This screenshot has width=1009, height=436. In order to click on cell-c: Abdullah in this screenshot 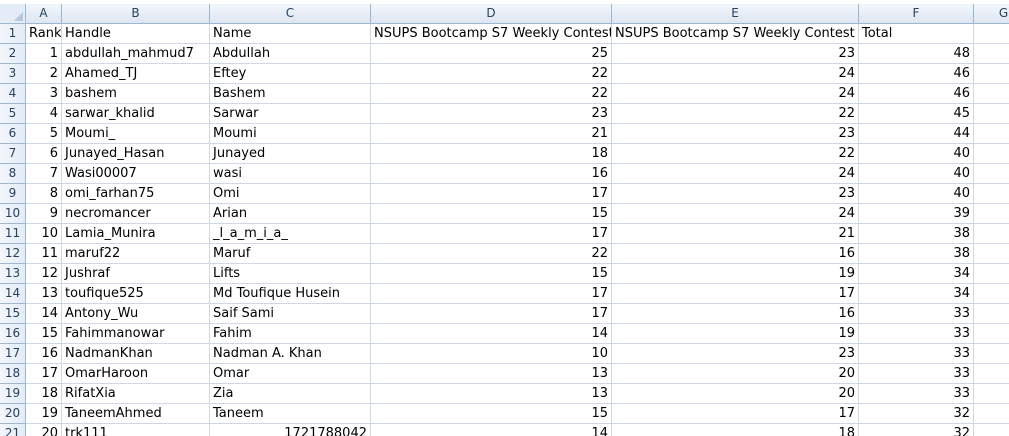, I will do `click(290, 54)`.